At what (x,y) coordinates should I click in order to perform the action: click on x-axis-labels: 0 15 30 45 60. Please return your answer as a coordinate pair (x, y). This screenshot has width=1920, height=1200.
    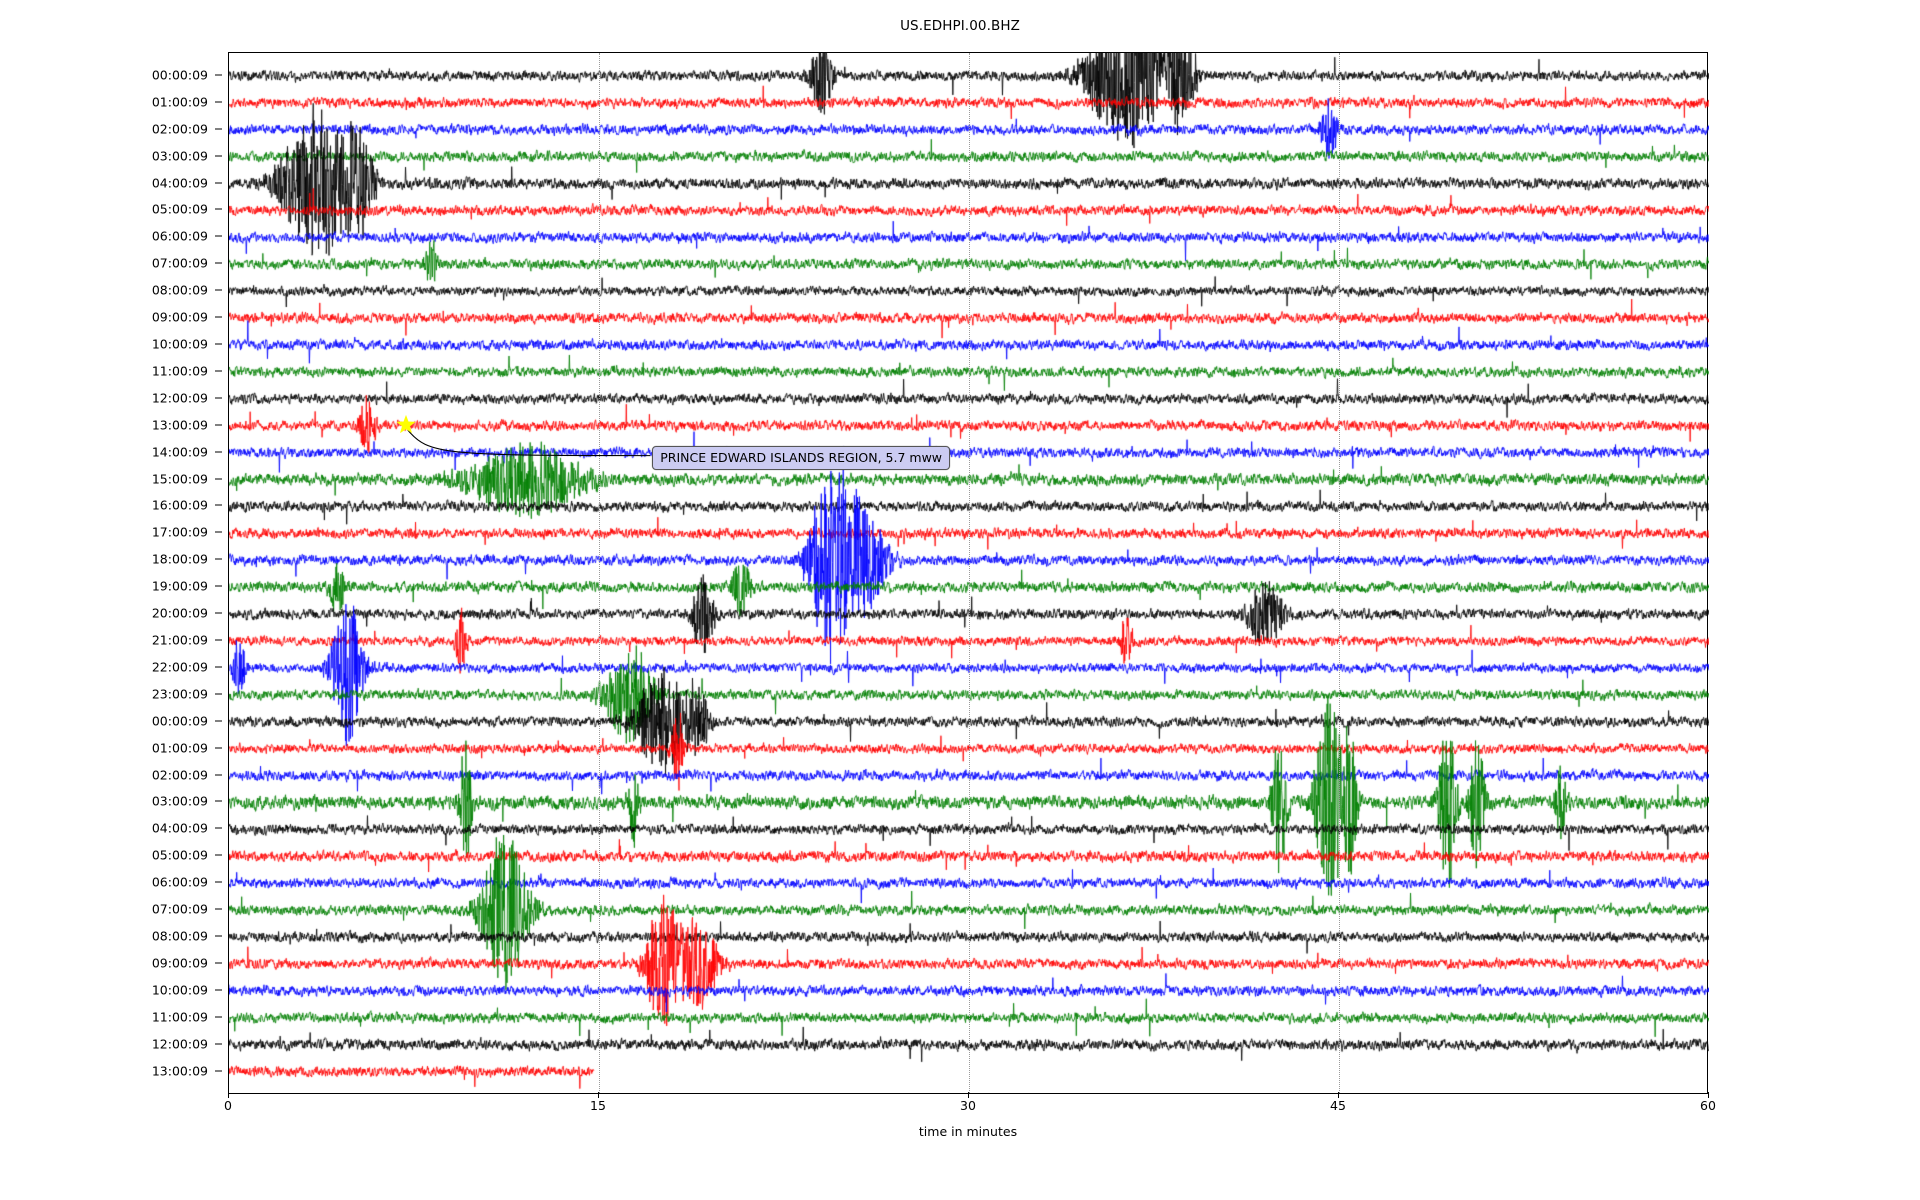
    Looking at the image, I should click on (970, 1107).